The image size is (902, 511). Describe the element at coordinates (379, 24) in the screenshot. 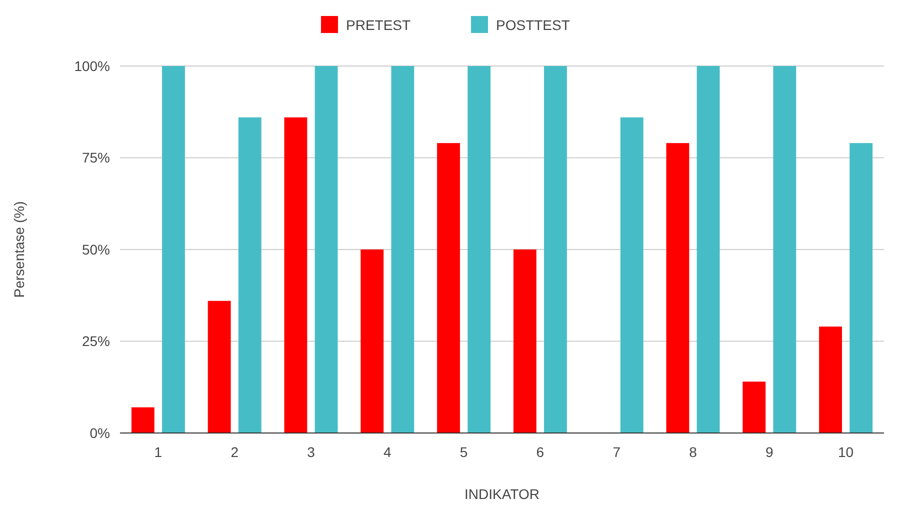

I see `legend-label: PRETEST` at that location.